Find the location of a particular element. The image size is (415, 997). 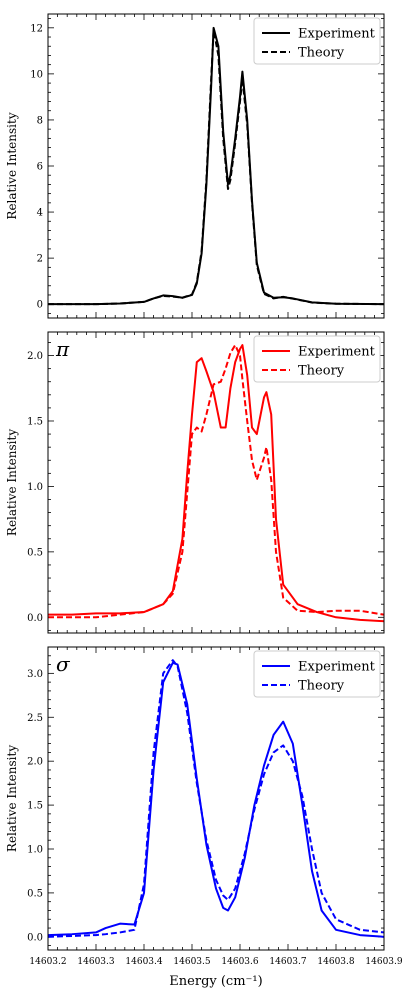

y-tick-label: 8 is located at coordinates (40, 120).